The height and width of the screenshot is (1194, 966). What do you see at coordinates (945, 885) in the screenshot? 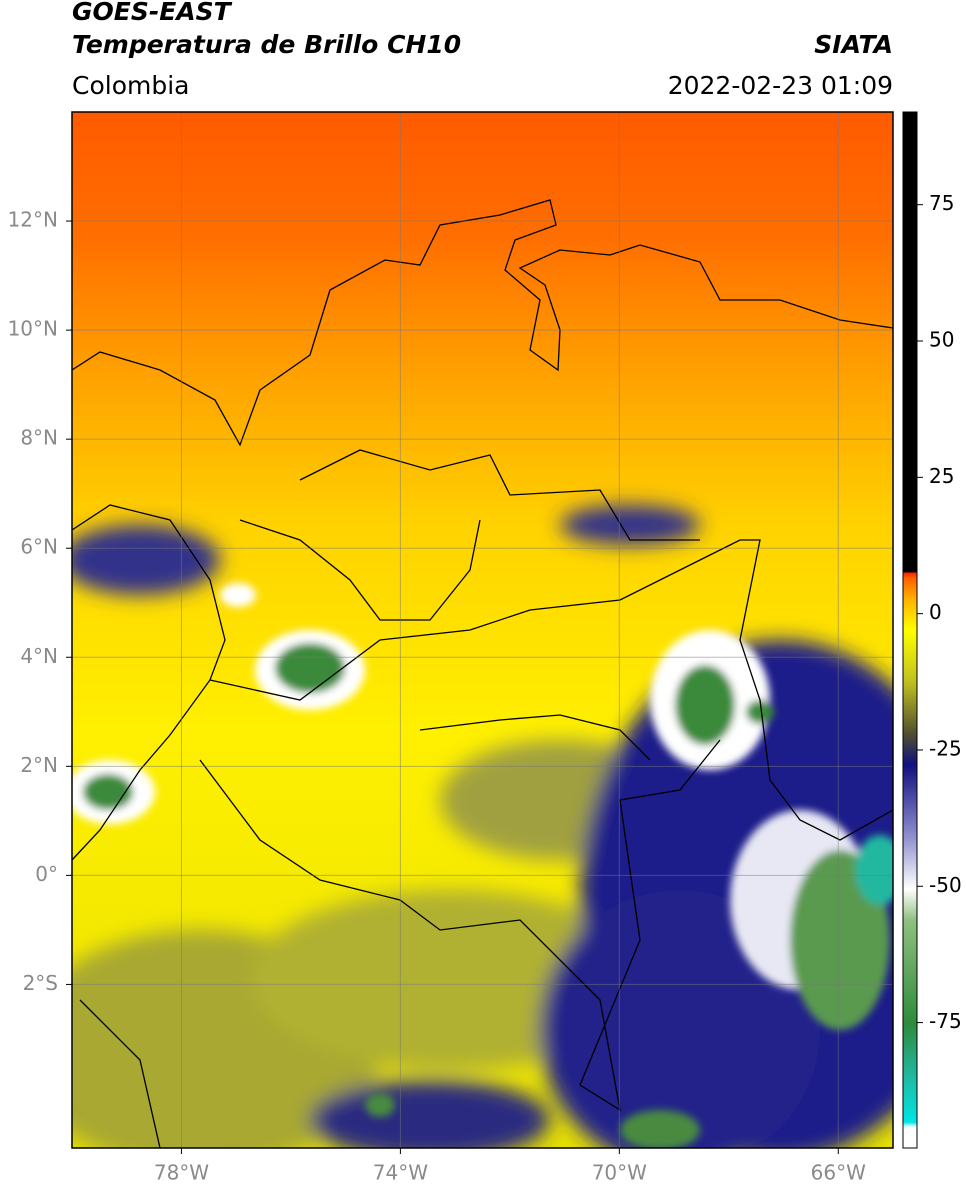
I see `colorbar-tick-label: -50` at bounding box center [945, 885].